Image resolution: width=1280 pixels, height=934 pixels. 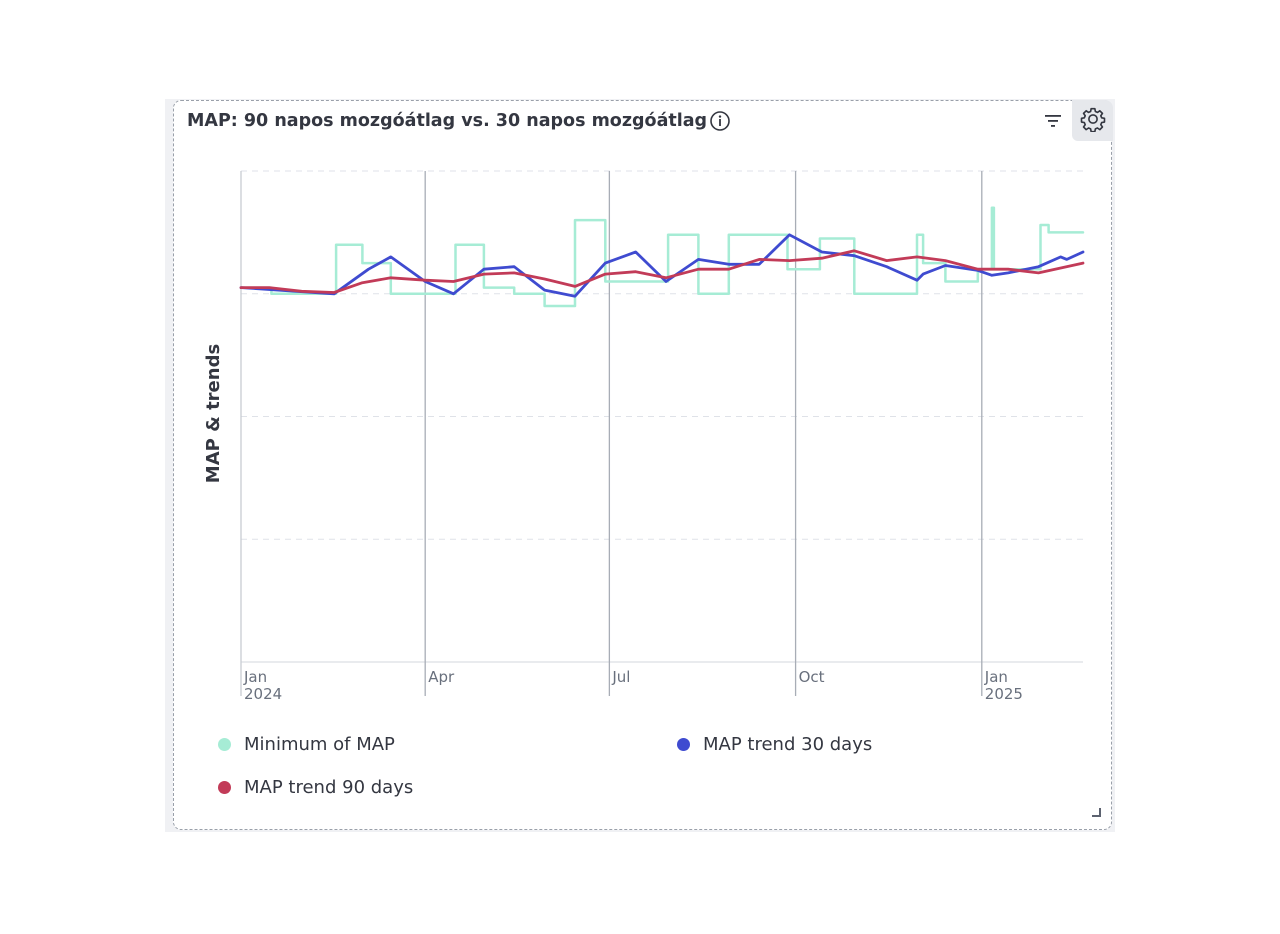 What do you see at coordinates (620, 677) in the screenshot?
I see `x-tick-label: Jul` at bounding box center [620, 677].